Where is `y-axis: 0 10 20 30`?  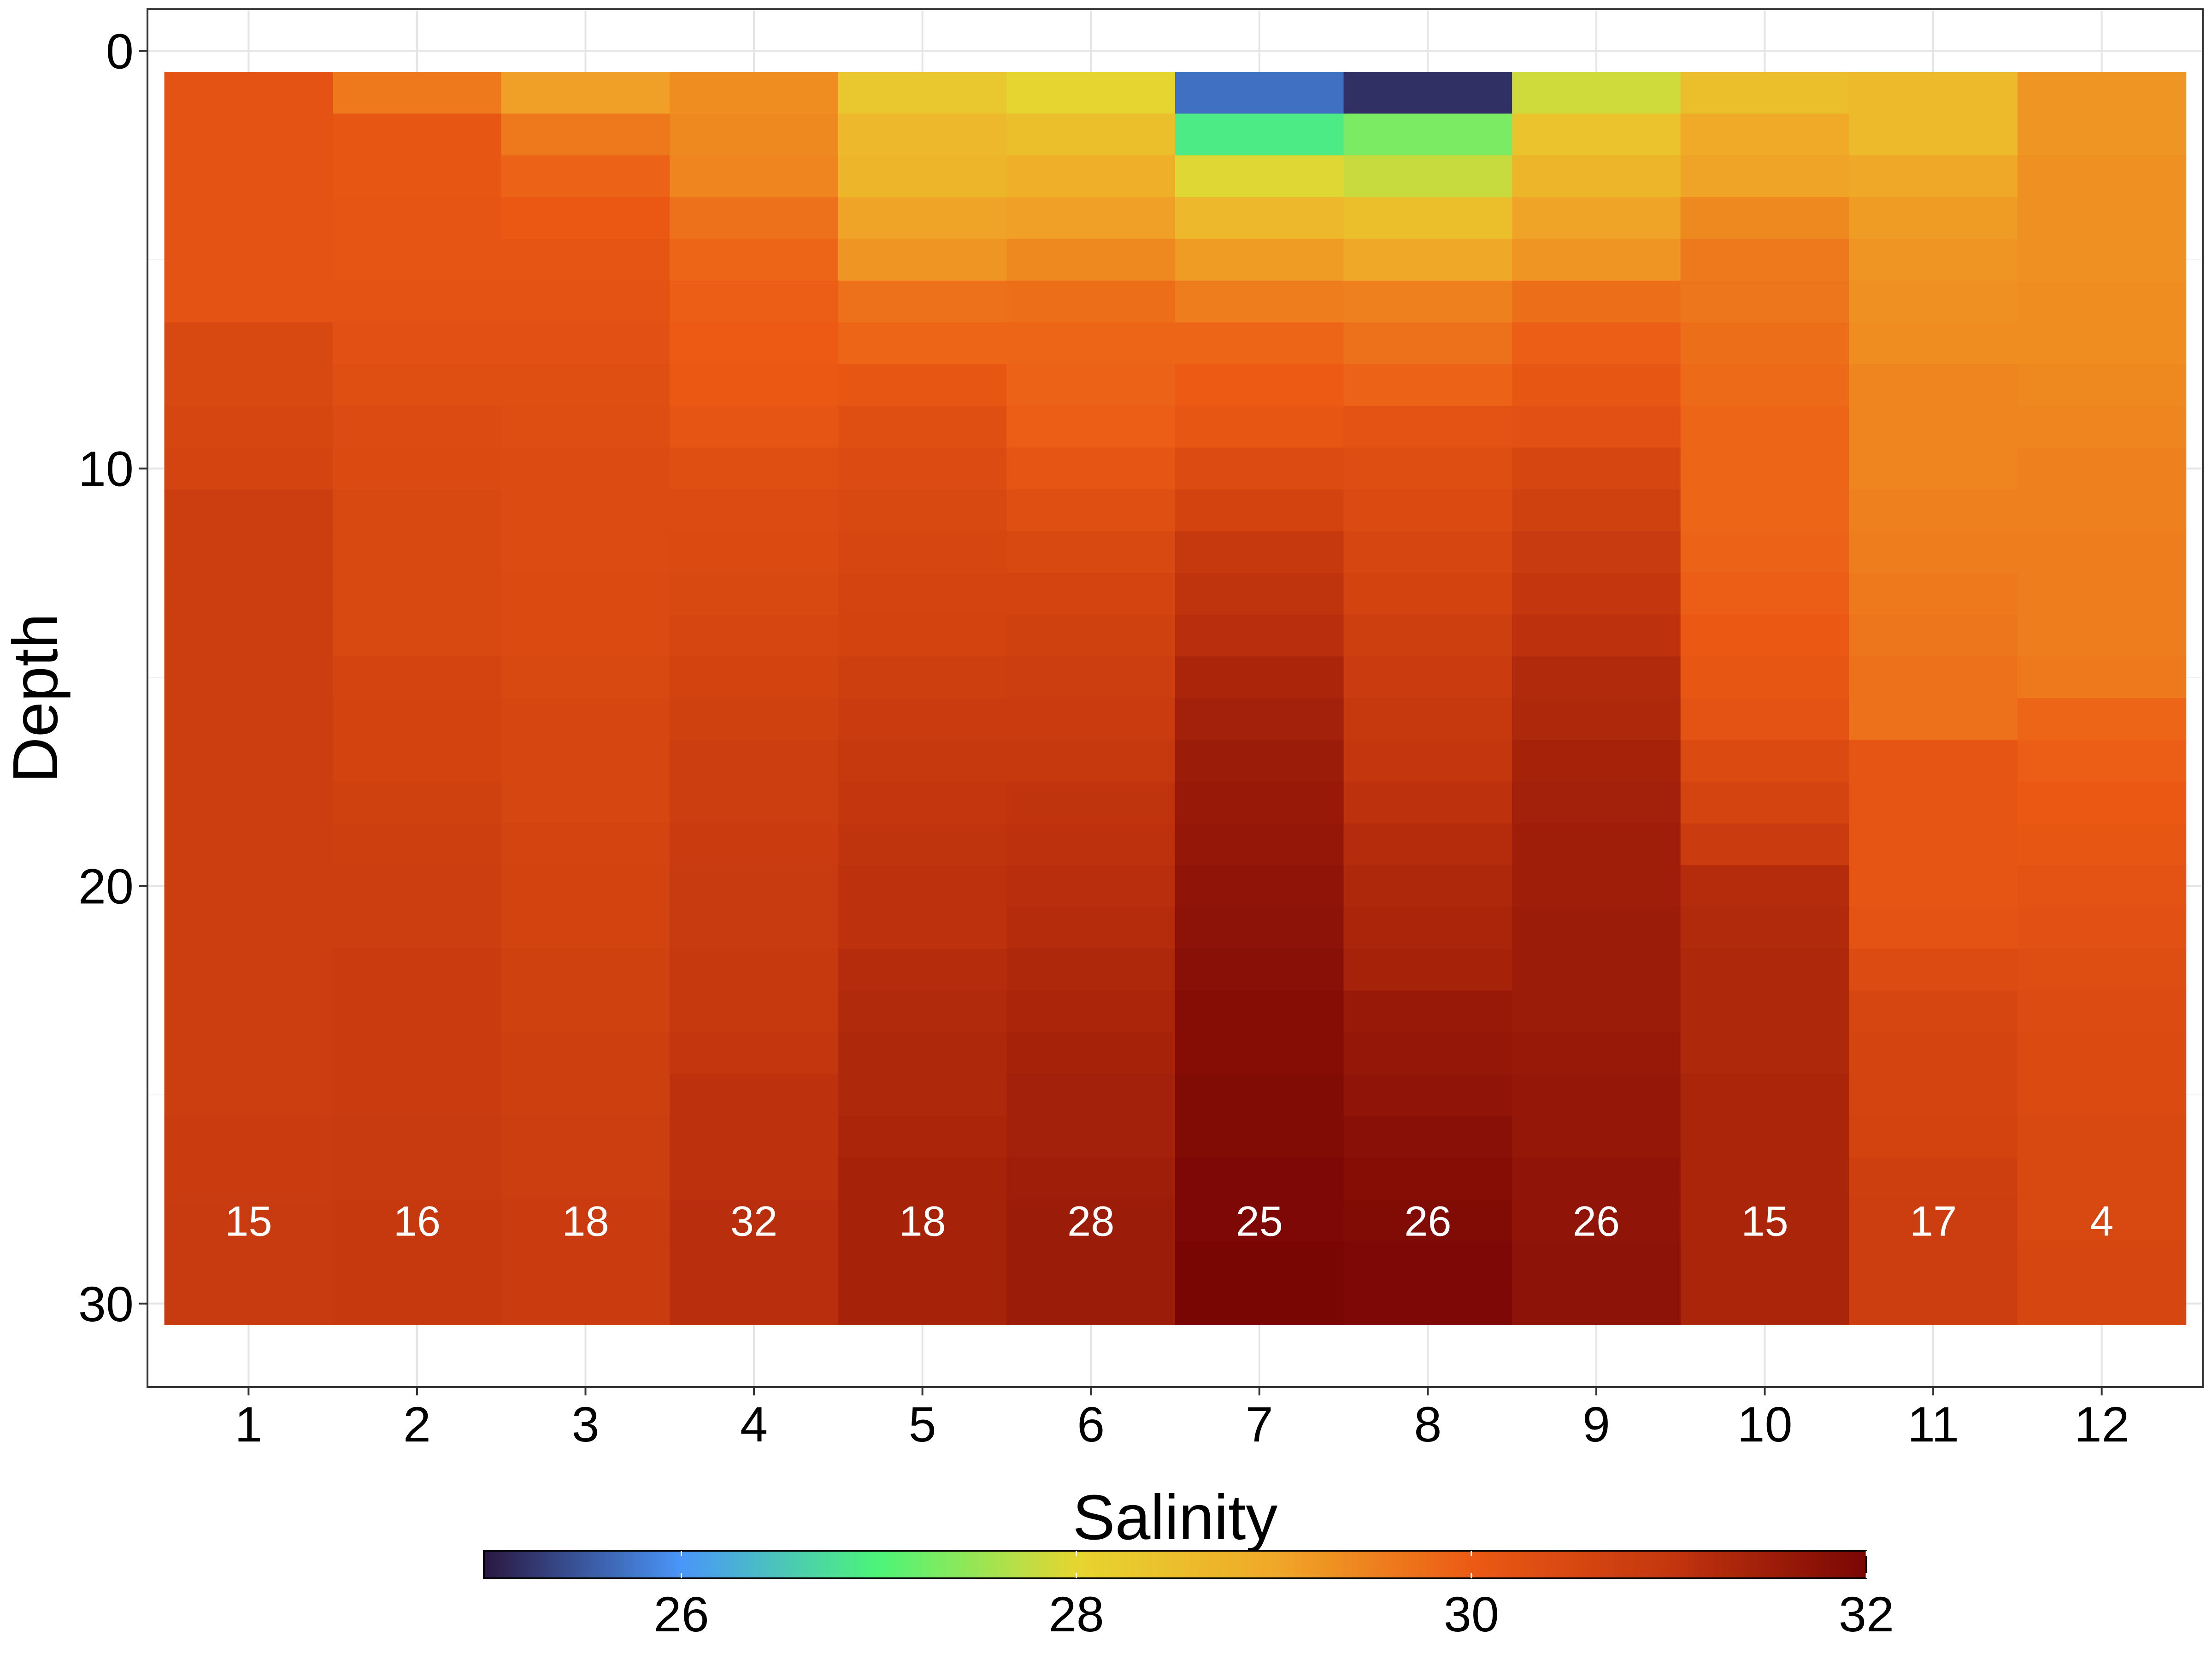
y-axis: 0 10 20 30 is located at coordinates (112, 678).